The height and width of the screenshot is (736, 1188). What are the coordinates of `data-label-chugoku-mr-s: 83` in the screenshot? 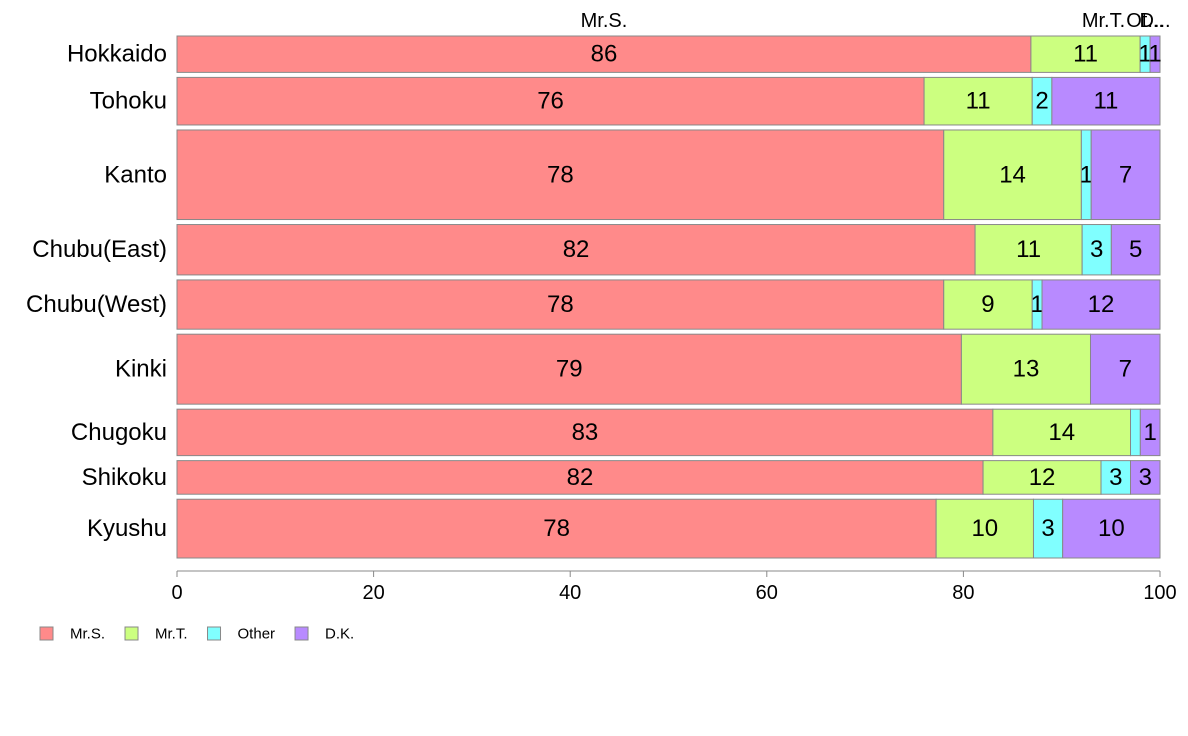 It's located at (585, 432).